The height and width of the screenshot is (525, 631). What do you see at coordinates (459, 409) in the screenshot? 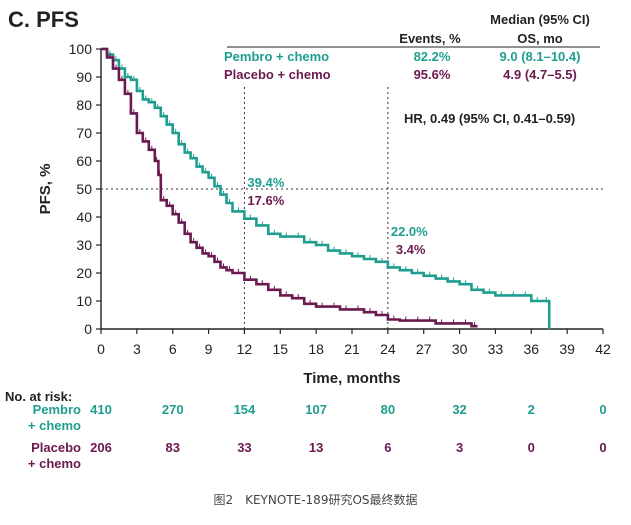
I see `at-risk-count: 32` at bounding box center [459, 409].